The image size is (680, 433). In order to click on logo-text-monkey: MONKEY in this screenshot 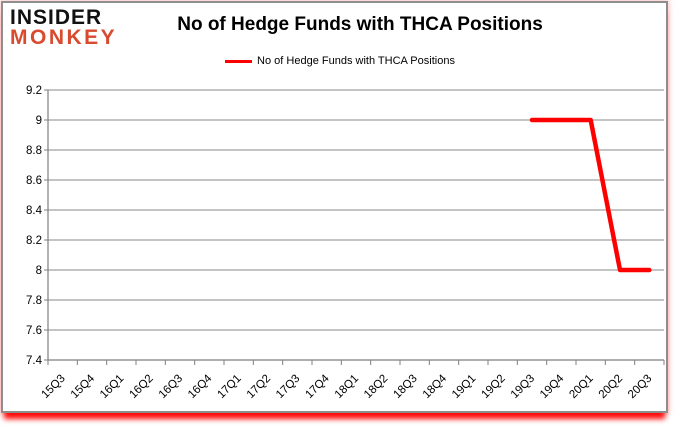, I will do `click(64, 37)`.